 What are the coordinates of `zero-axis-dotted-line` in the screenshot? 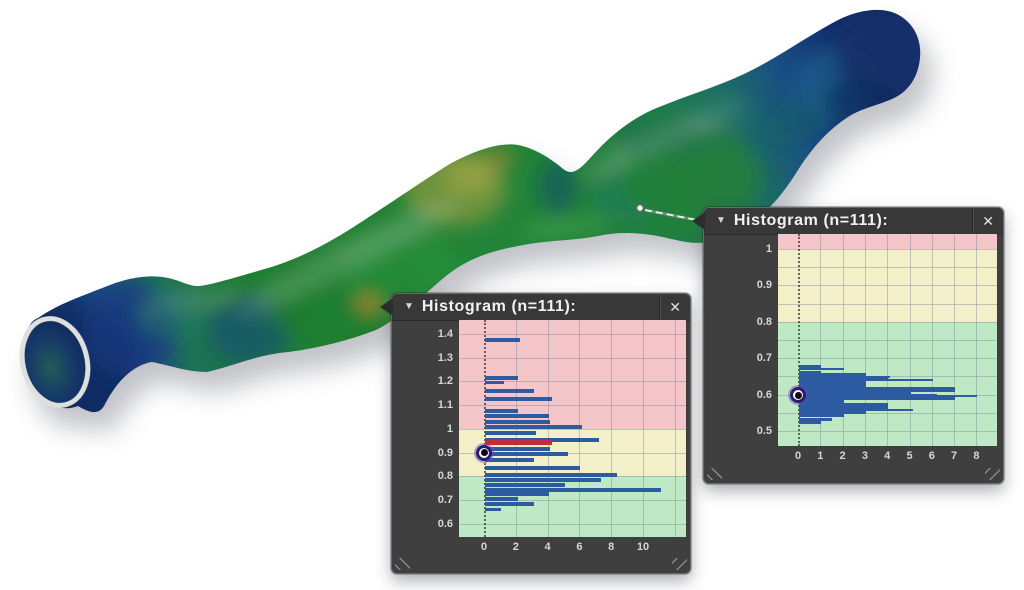 It's located at (799, 340).